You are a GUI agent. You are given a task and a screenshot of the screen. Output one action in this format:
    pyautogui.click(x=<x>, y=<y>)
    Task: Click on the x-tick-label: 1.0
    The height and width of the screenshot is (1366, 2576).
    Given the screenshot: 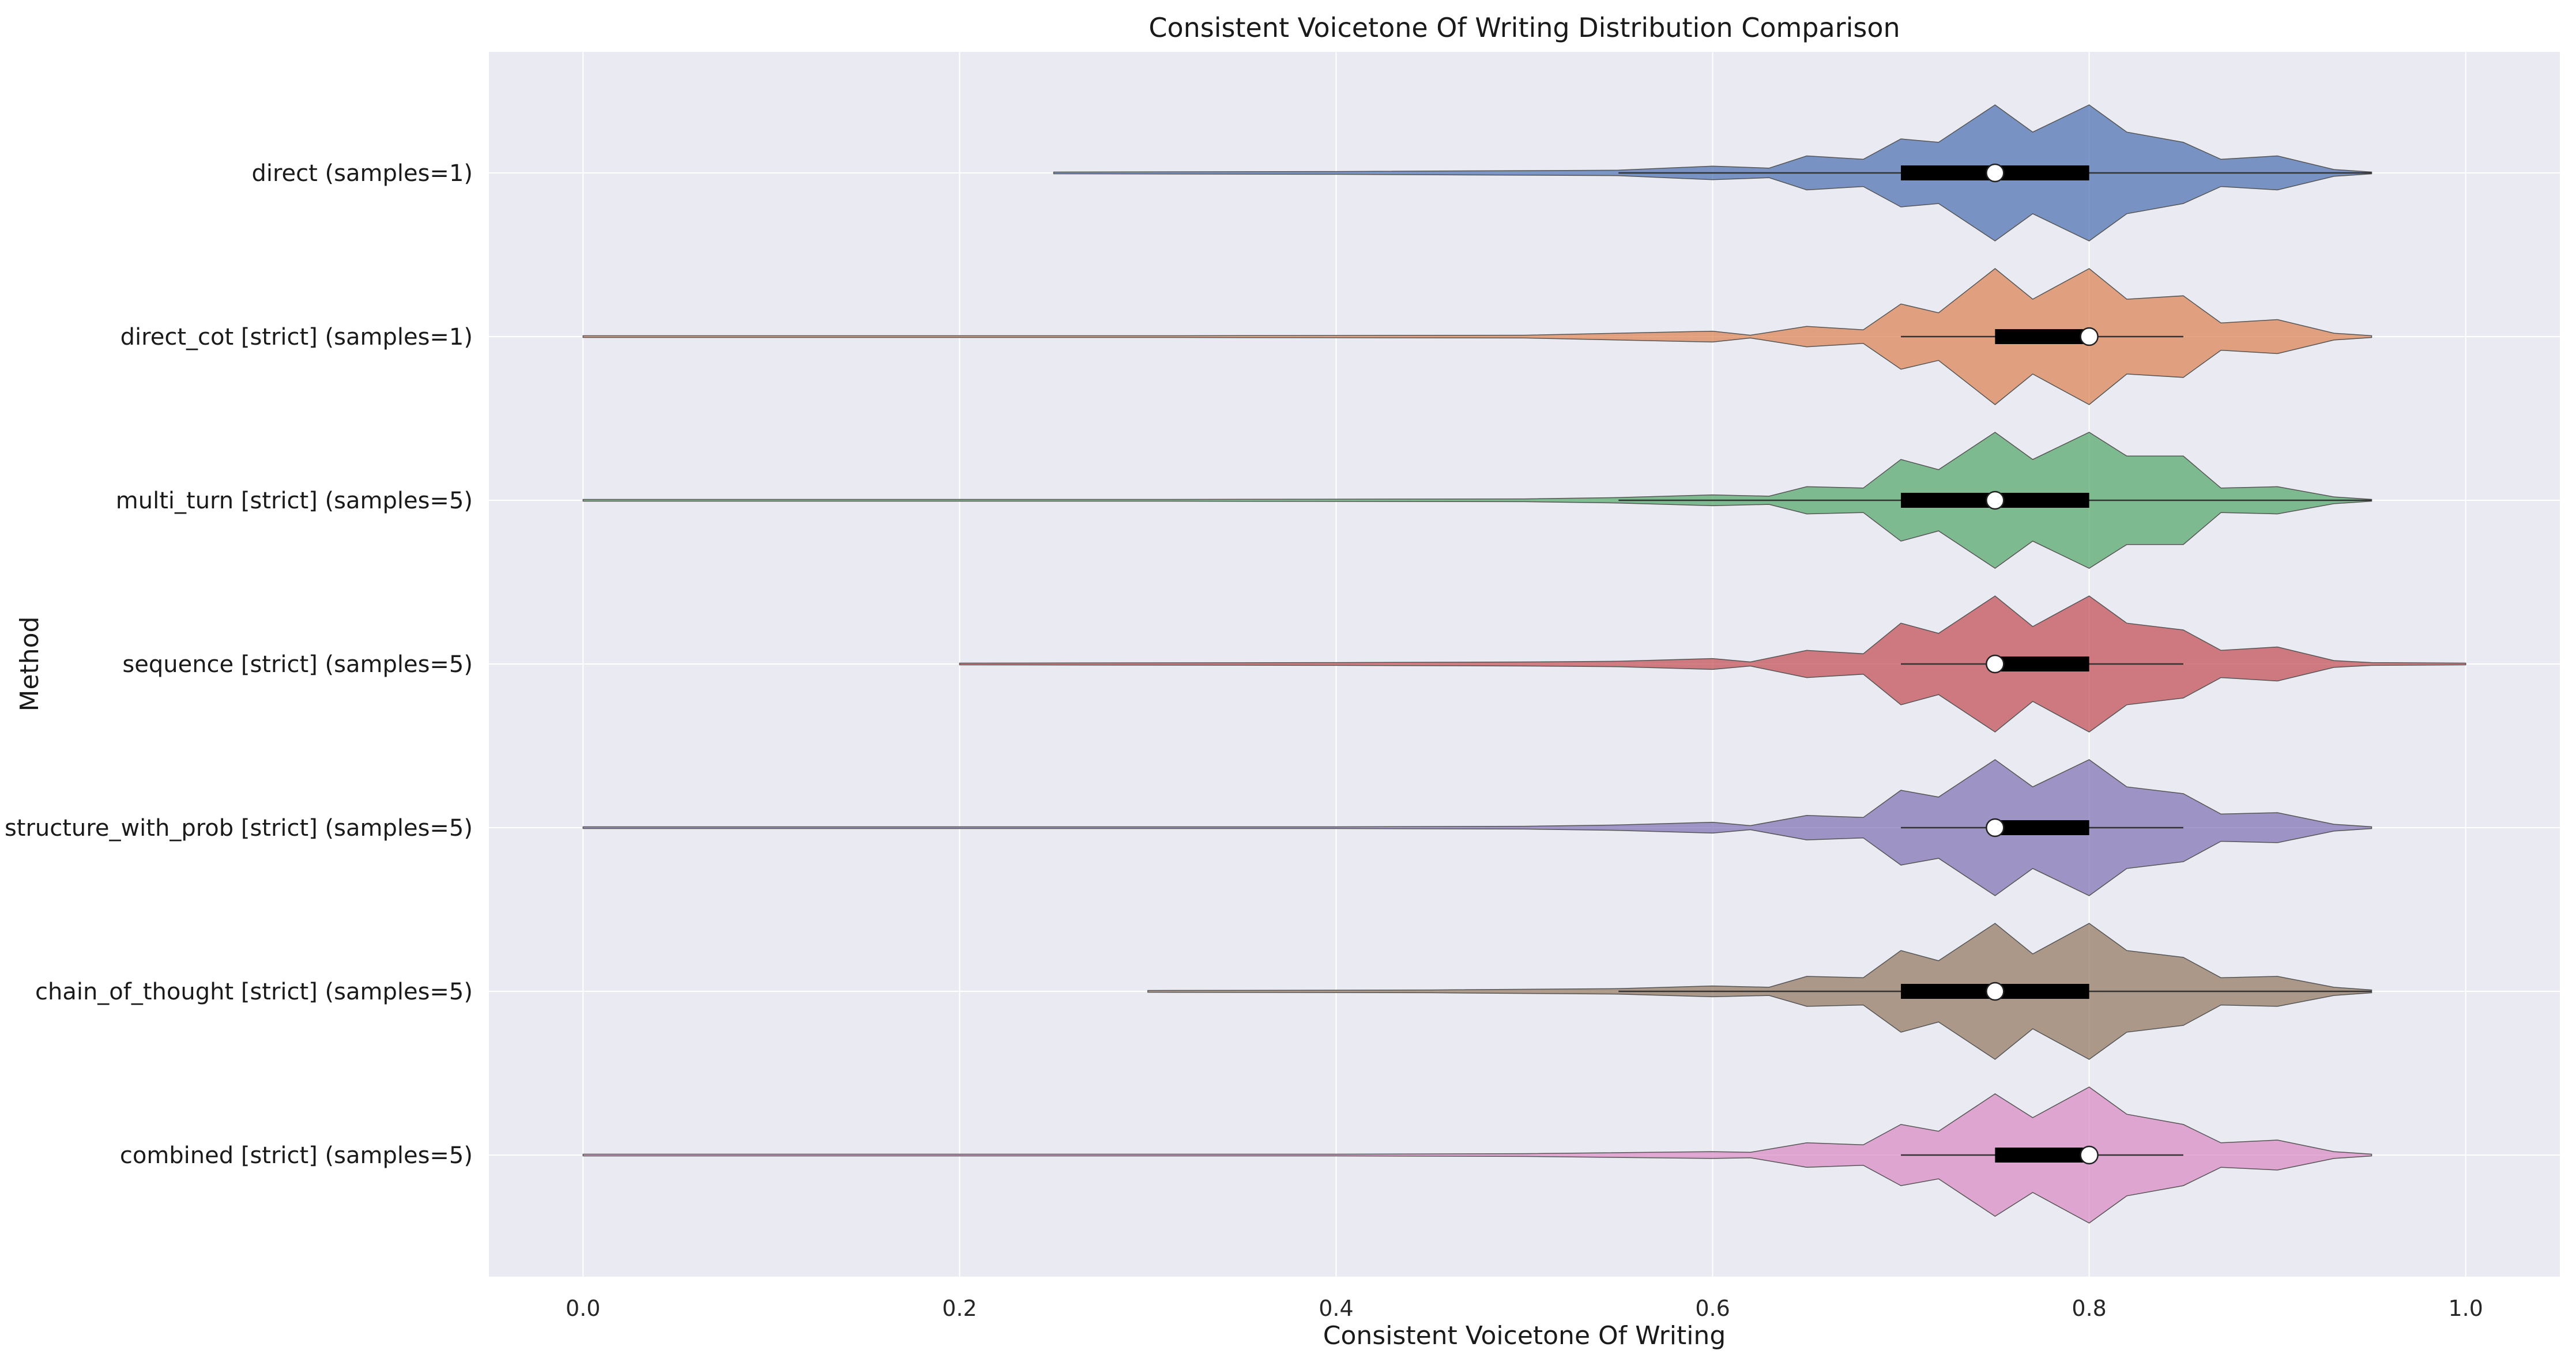 What is the action you would take?
    pyautogui.click(x=2466, y=1308)
    